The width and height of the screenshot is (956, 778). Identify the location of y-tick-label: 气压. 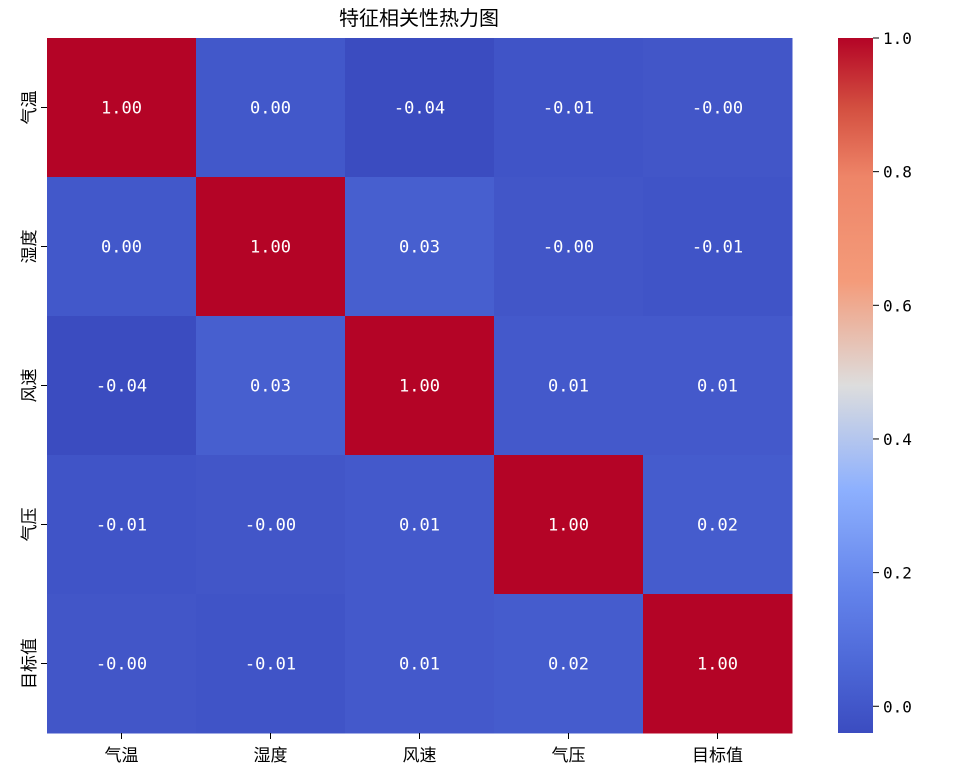
(30, 525).